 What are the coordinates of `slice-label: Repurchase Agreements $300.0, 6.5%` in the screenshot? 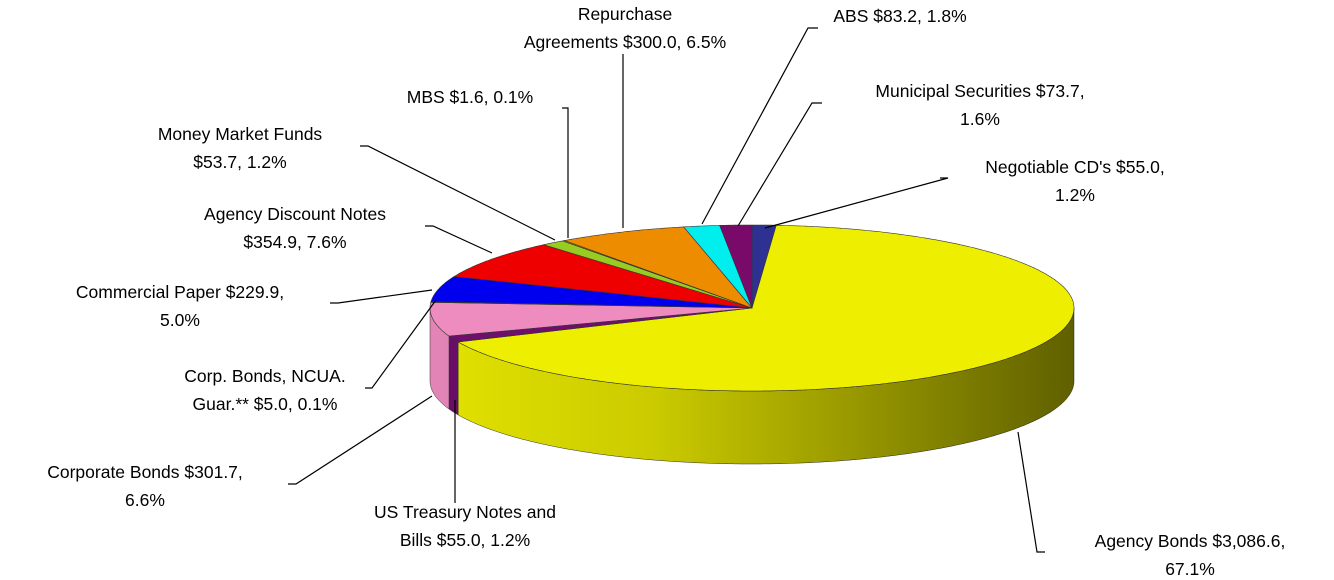 It's located at (625, 28).